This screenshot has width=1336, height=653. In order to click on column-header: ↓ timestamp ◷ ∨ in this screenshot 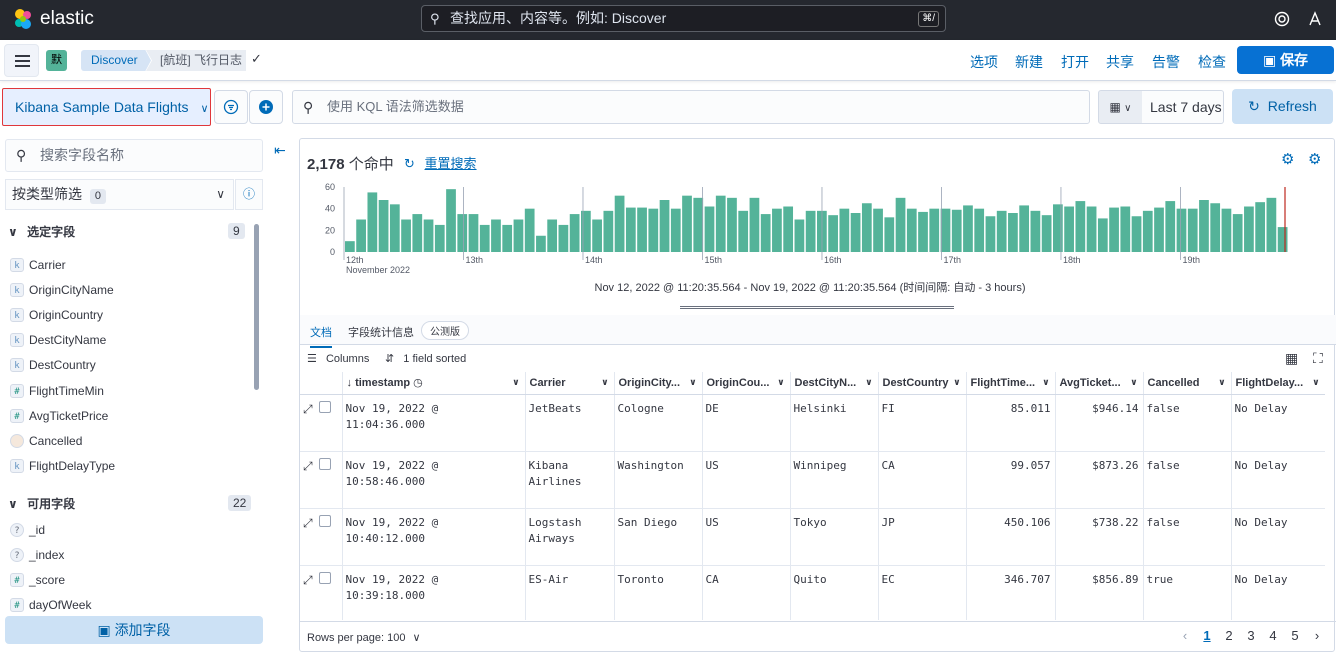, I will do `click(434, 383)`.